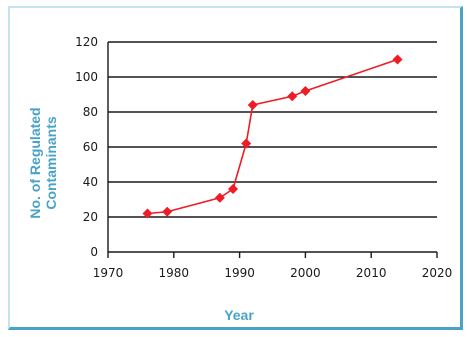  What do you see at coordinates (94, 252) in the screenshot?
I see `y-tick-label: 0` at bounding box center [94, 252].